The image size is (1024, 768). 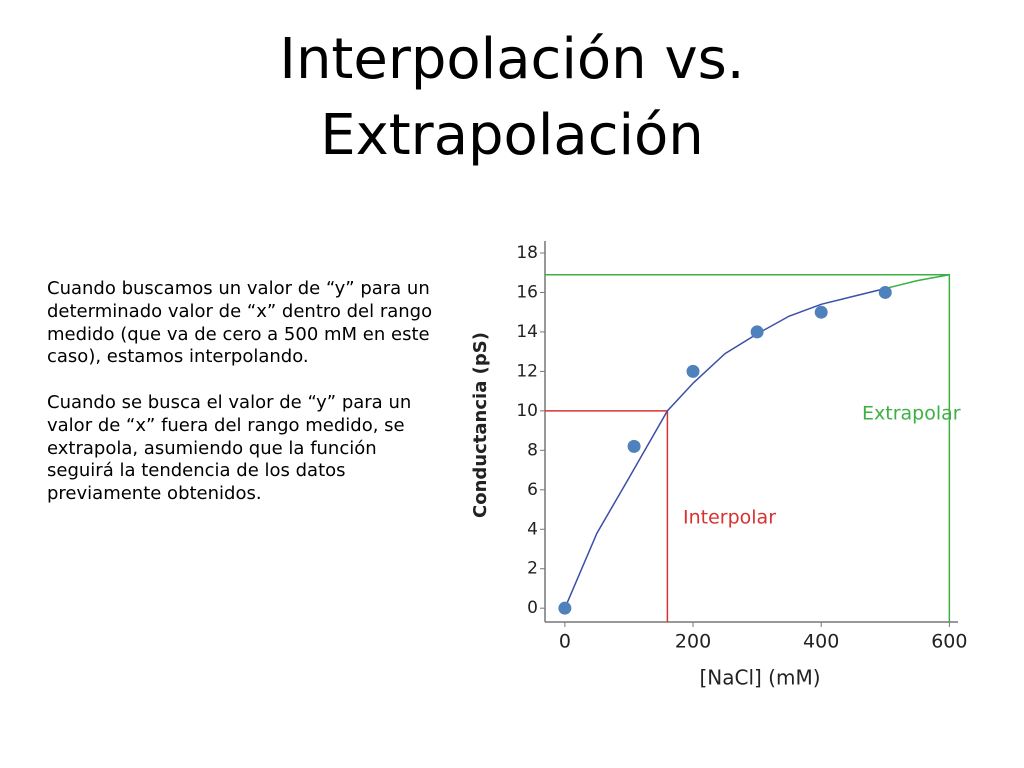 What do you see at coordinates (527, 253) in the screenshot?
I see `y-tick-label: 18` at bounding box center [527, 253].